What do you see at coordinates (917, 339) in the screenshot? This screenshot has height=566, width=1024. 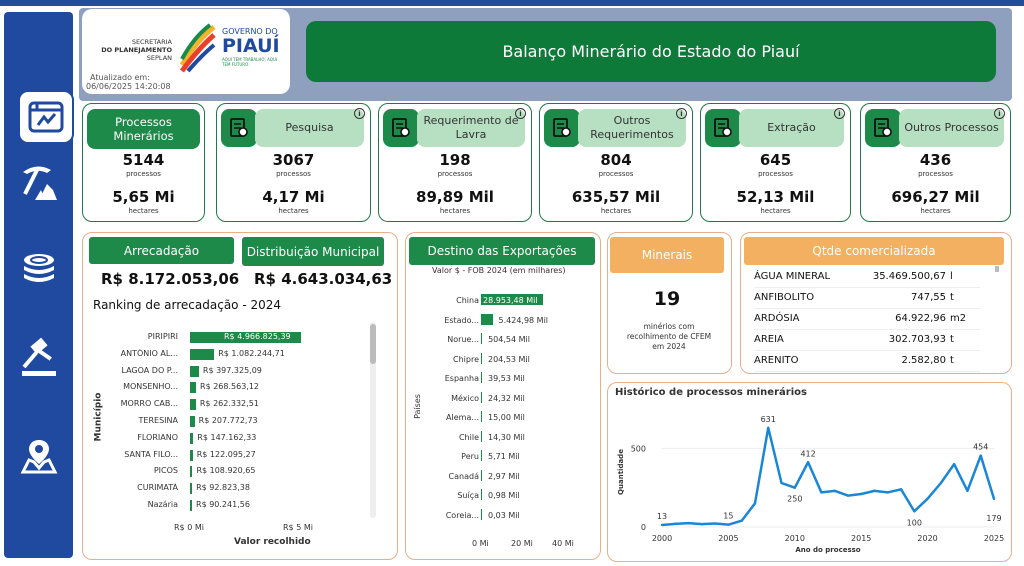 I see `table-cell-value: 302.703,93` at bounding box center [917, 339].